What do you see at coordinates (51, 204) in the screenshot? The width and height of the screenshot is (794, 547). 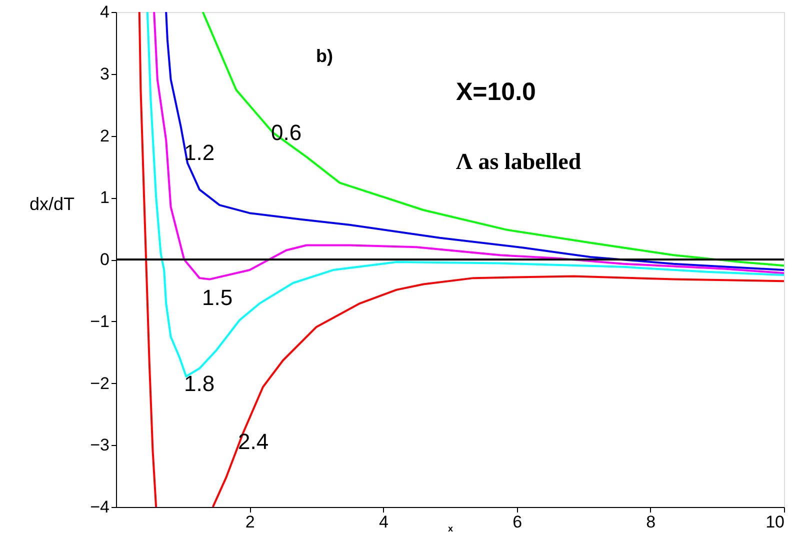 I see `y-axis-title: dx/dT` at bounding box center [51, 204].